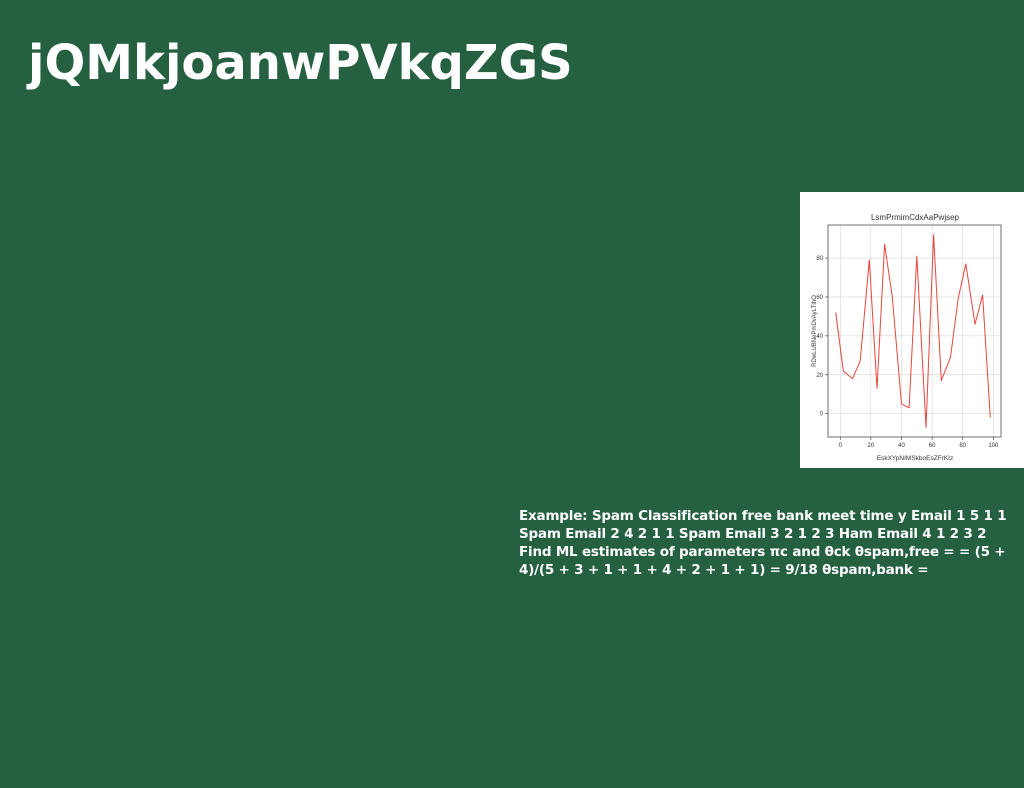 This screenshot has height=788, width=1024. Describe the element at coordinates (819, 298) in the screenshot. I see `y-tick-label: 60` at that location.